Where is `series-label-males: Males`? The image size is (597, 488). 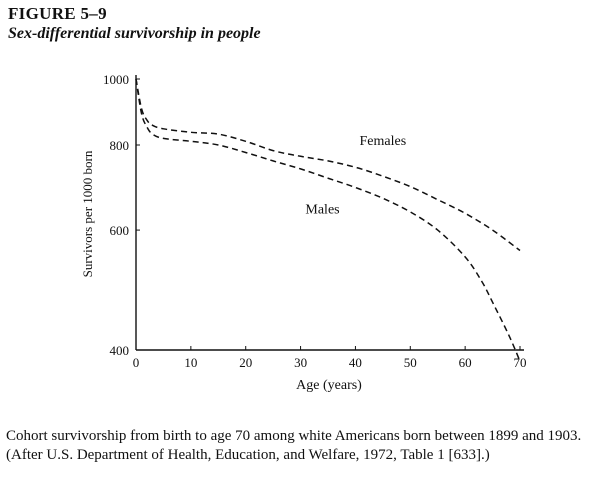 series-label-males: Males is located at coordinates (322, 209).